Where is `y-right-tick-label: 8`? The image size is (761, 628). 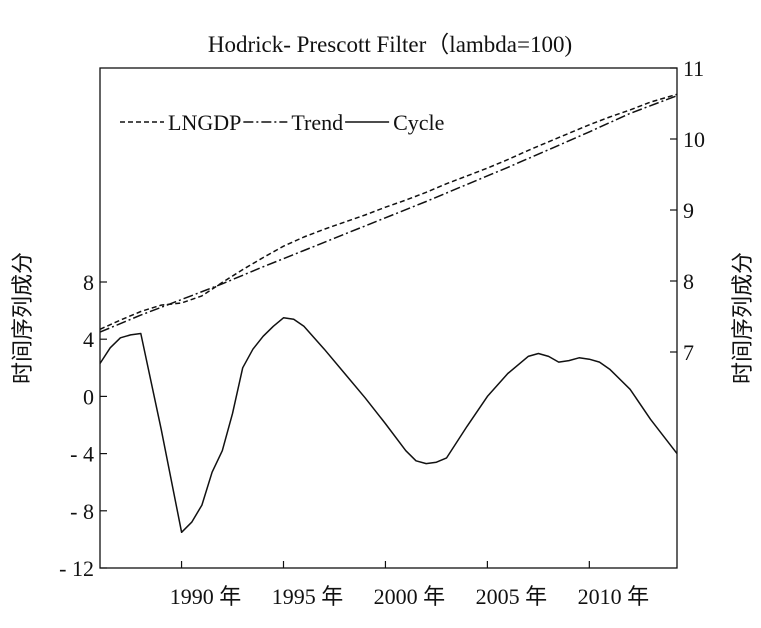 y-right-tick-label: 8 is located at coordinates (688, 281).